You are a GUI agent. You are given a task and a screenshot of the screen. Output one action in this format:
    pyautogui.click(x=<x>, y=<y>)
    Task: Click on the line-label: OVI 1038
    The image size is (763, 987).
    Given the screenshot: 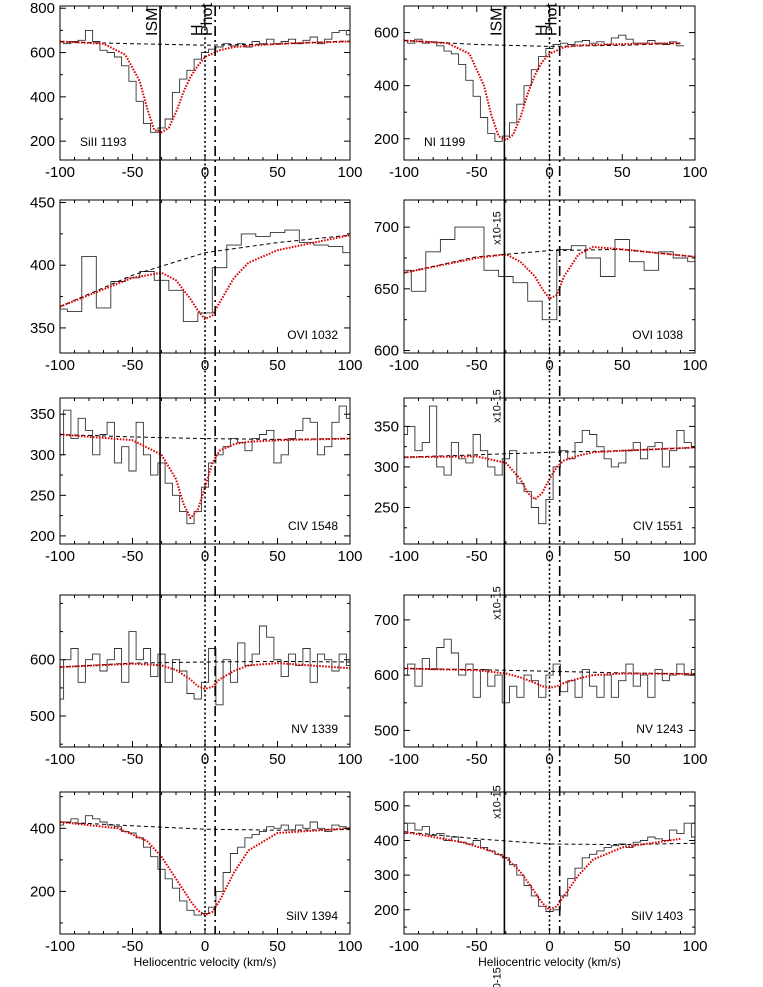 What is the action you would take?
    pyautogui.click(x=657, y=335)
    